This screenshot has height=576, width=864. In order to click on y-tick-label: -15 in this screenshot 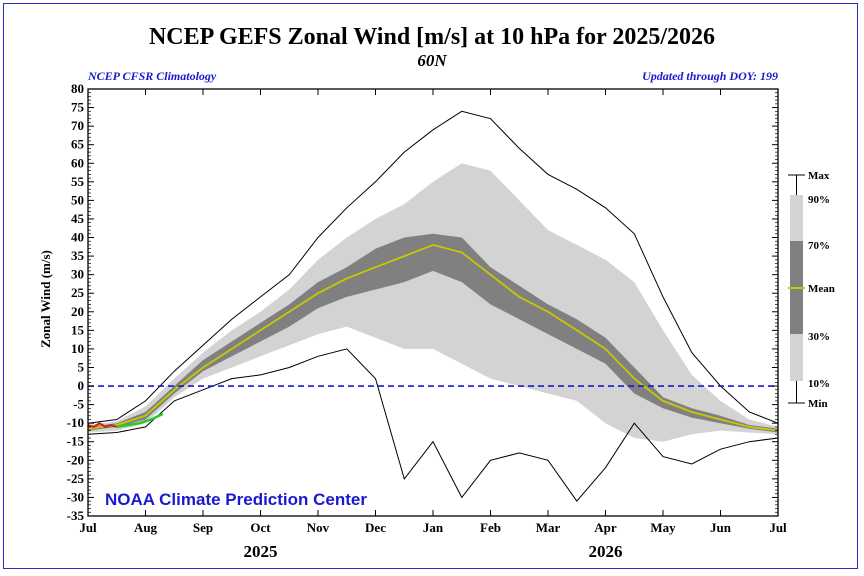, I will do `click(76, 441)`.